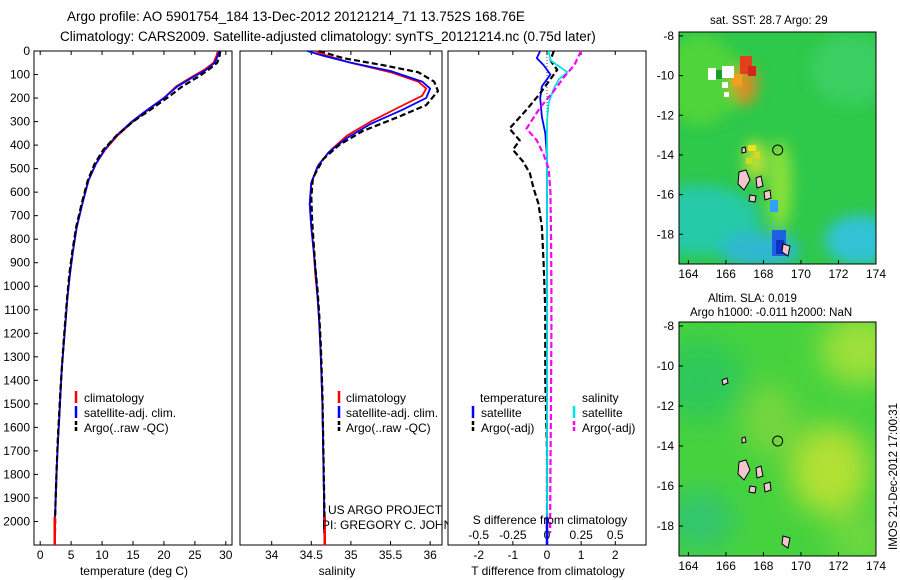 The height and width of the screenshot is (580, 900). Describe the element at coordinates (666, 366) in the screenshot. I see `sla-lat-tick-label: -10` at that location.